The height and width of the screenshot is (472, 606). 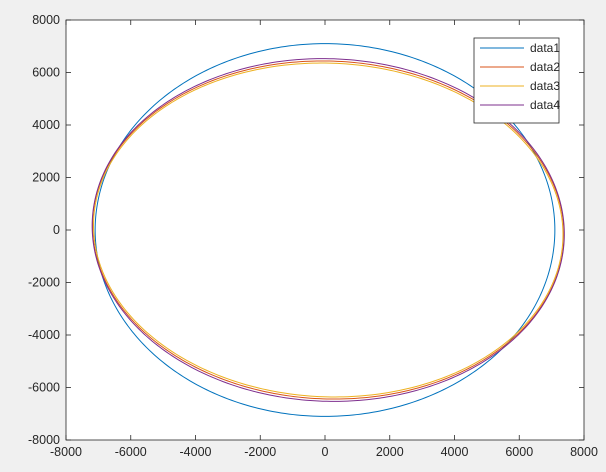 What do you see at coordinates (545, 48) in the screenshot?
I see `legend-label-data1: data1` at bounding box center [545, 48].